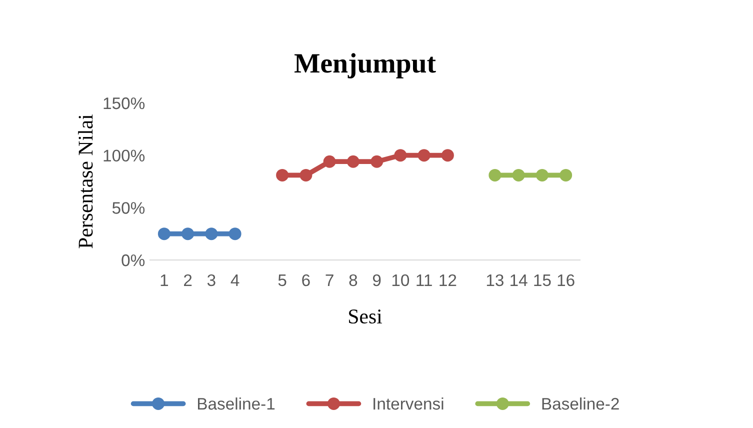 The height and width of the screenshot is (428, 753). What do you see at coordinates (330, 280) in the screenshot?
I see `x-tick-label: 7` at bounding box center [330, 280].